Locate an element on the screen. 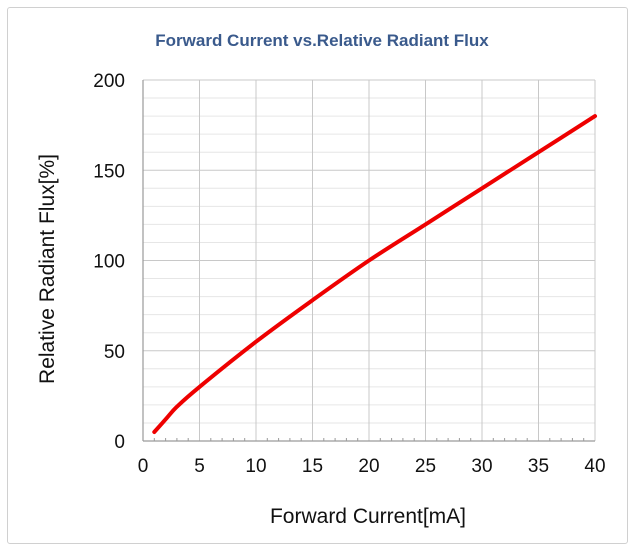 The width and height of the screenshot is (637, 552). y-tick-label: 200 is located at coordinates (109, 81).